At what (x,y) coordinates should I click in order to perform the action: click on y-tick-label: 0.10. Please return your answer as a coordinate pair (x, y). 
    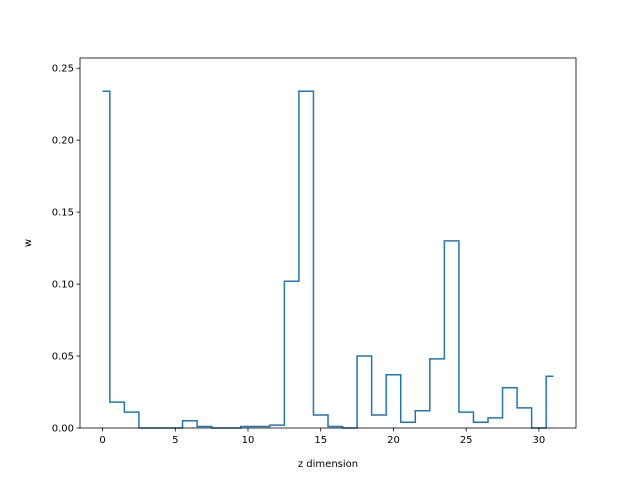
    Looking at the image, I should click on (63, 285).